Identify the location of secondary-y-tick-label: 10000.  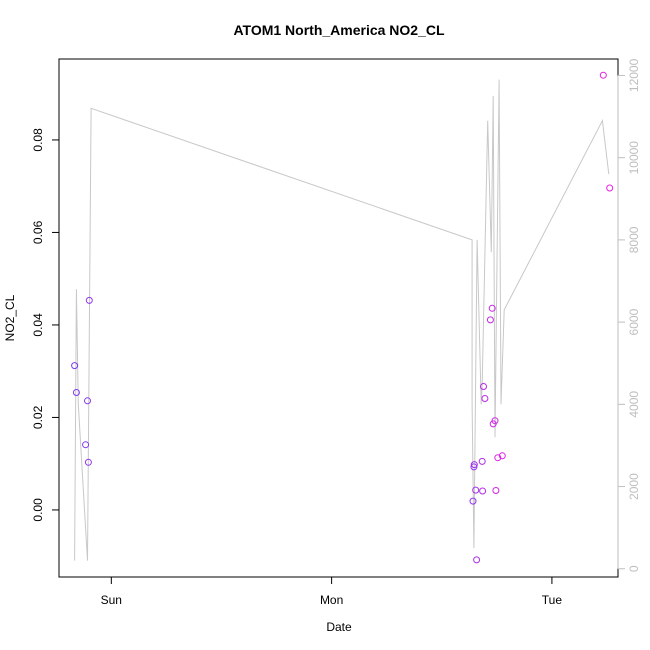
(634, 158).